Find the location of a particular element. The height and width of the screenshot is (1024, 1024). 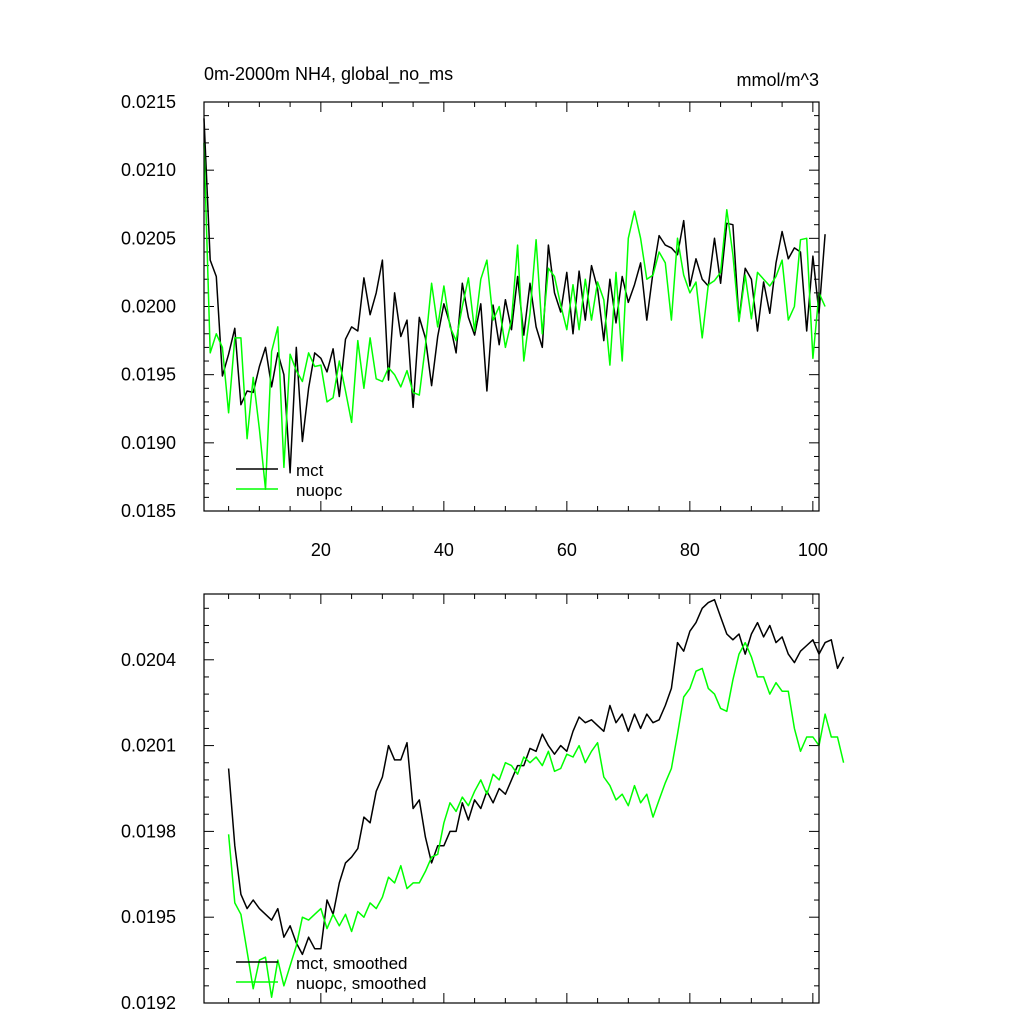

legend-label-nuopc: nuopc is located at coordinates (319, 490).